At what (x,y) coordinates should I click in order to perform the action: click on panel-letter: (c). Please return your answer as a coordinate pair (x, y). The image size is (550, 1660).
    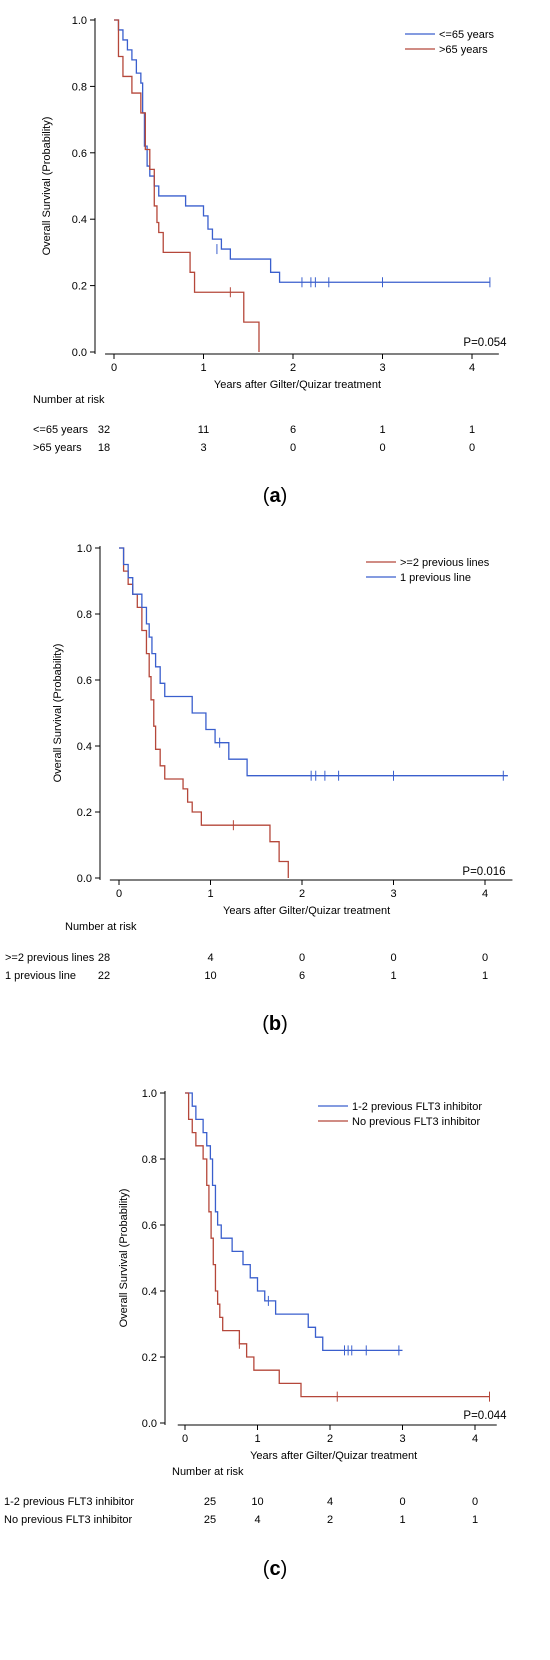
    Looking at the image, I should click on (275, 1569).